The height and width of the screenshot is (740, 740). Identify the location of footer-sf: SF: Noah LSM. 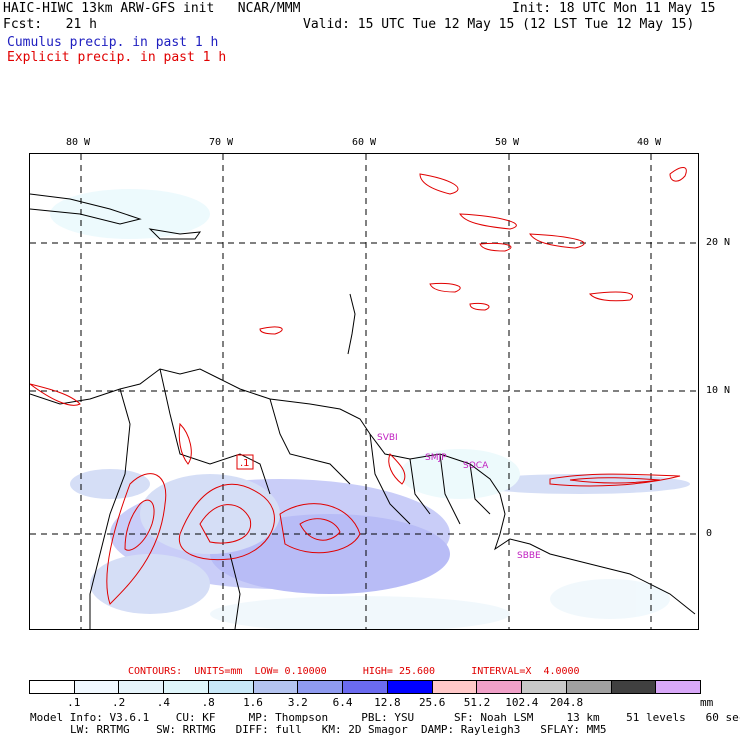
(493, 717).